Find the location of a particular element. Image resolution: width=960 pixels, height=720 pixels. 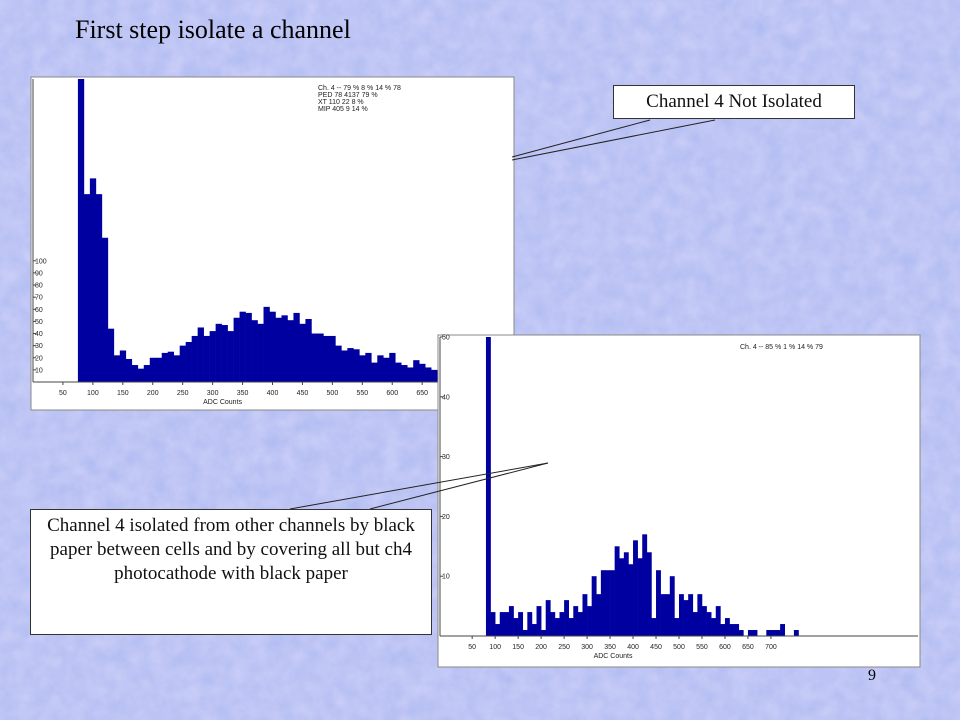

stats-line: MIP 405 9 14 % is located at coordinates (343, 109).